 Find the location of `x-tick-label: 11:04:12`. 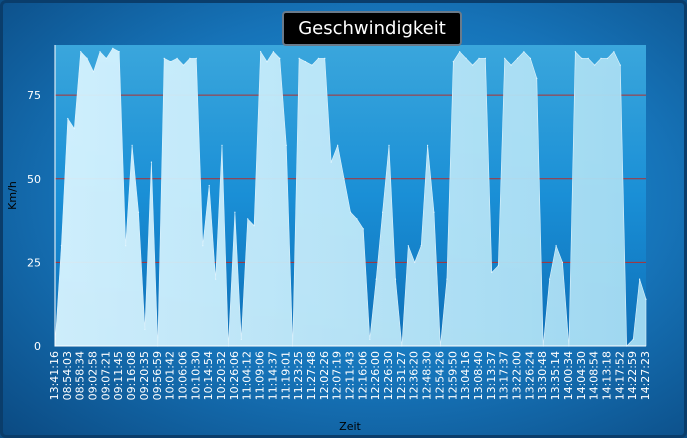

x-tick-label: 11:04:12 is located at coordinates (247, 375).